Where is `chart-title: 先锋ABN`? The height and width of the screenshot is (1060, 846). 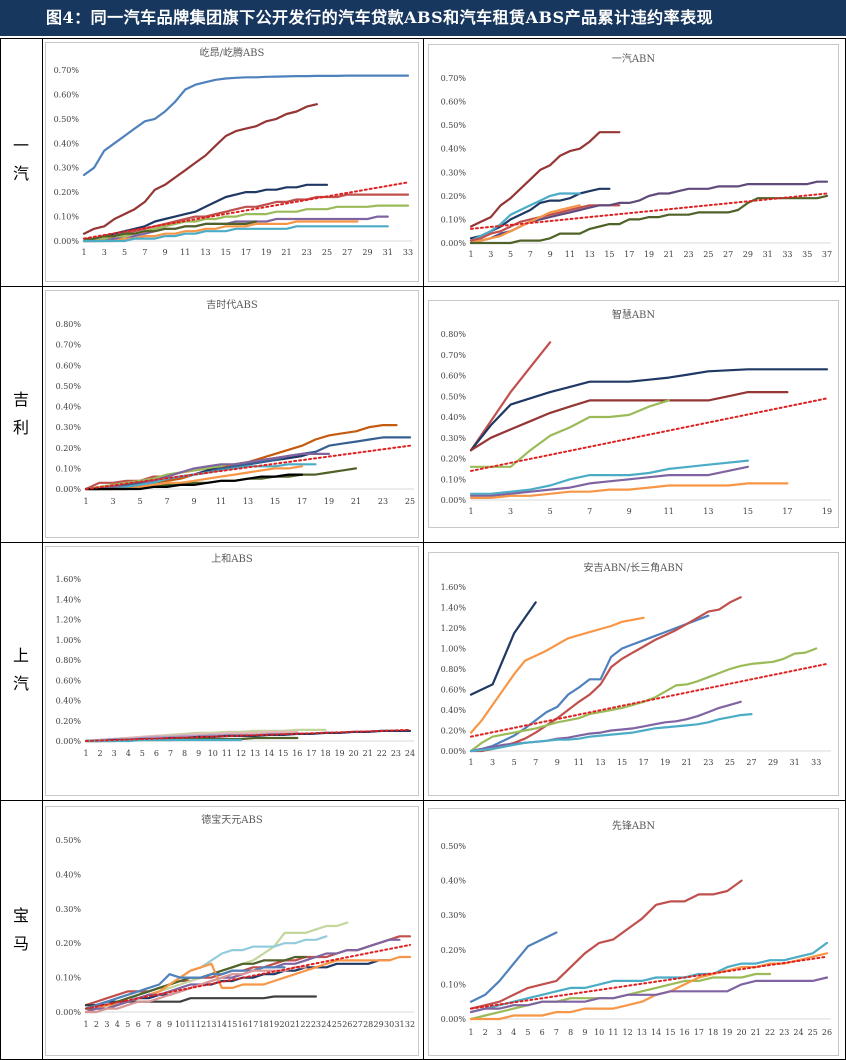
chart-title: 先锋ABN is located at coordinates (634, 825).